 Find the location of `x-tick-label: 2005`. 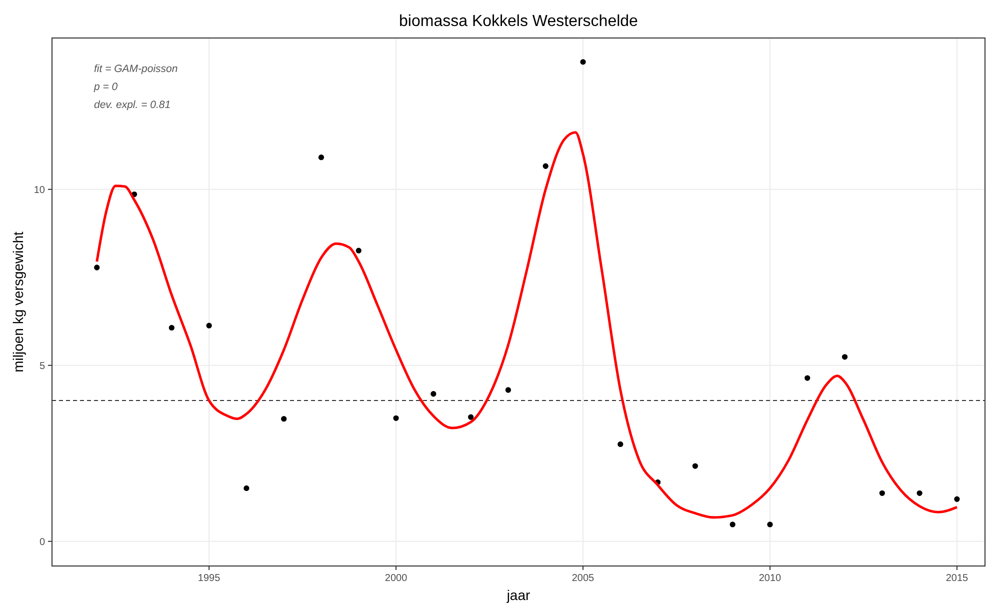

x-tick-label: 2005 is located at coordinates (583, 578).